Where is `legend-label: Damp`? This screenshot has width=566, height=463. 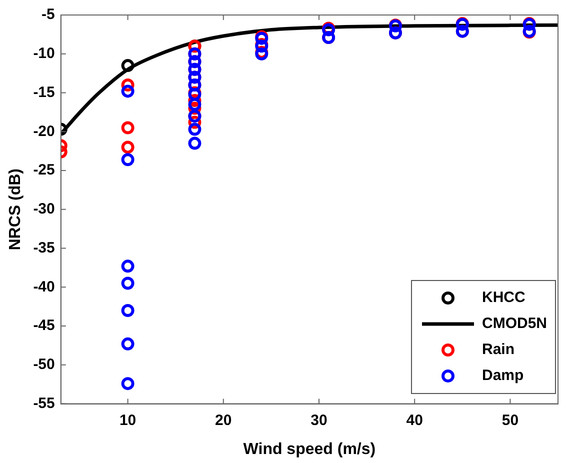 legend-label: Damp is located at coordinates (503, 375).